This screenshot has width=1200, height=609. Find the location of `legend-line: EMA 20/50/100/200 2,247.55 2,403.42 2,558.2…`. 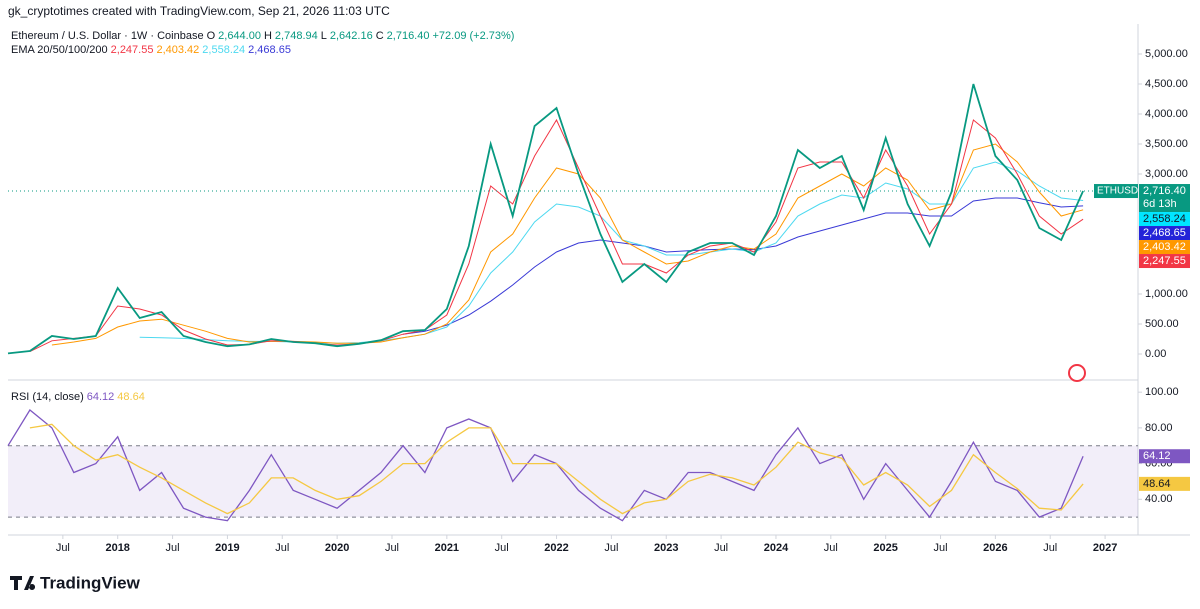

legend-line: EMA 20/50/100/200 2,247.55 2,403.42 2,558.2… is located at coordinates (151, 50).